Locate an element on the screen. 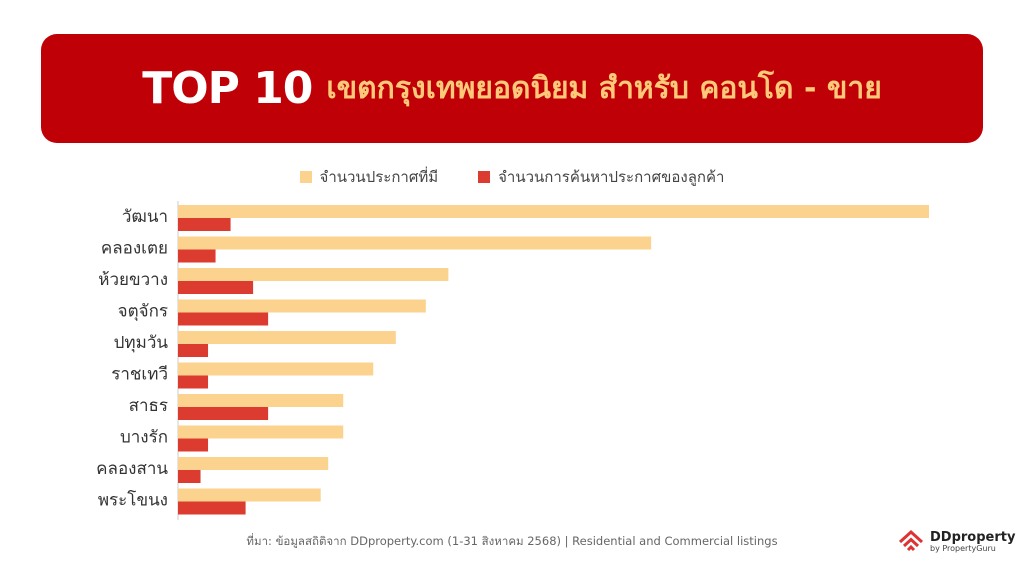 Image resolution: width=1024 pixels, height=576 pixels. legend-label-listings: จำนวนประกาศที่มี is located at coordinates (379, 177).